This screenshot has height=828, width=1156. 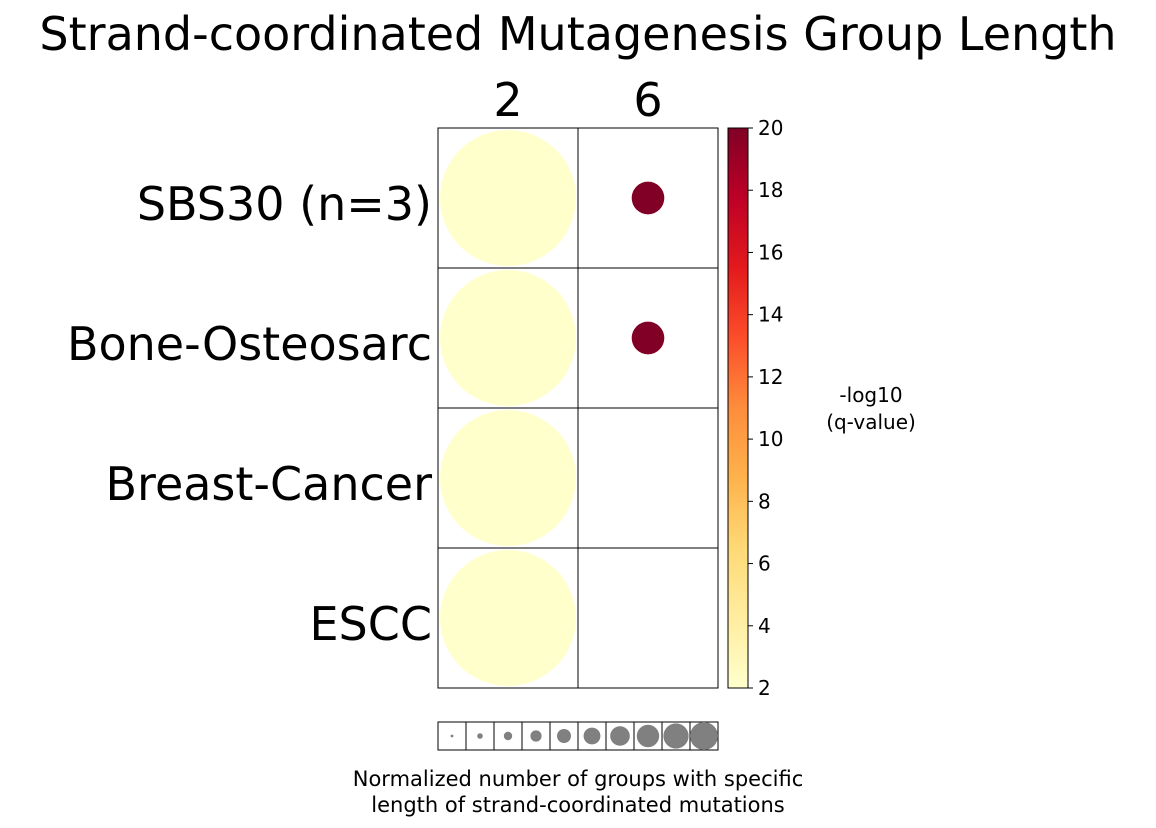 I want to click on colorbar-tick-label: 8, so click(x=764, y=501).